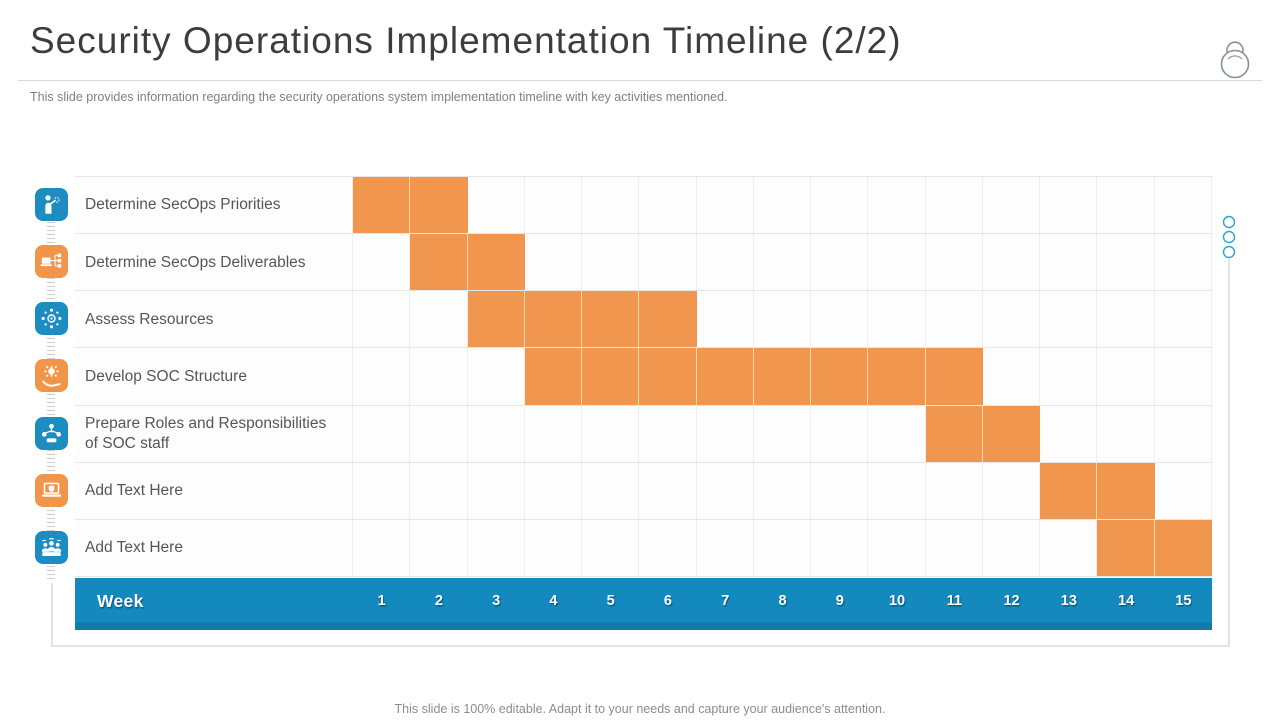  I want to click on padlock-icon, so click(1235, 58).